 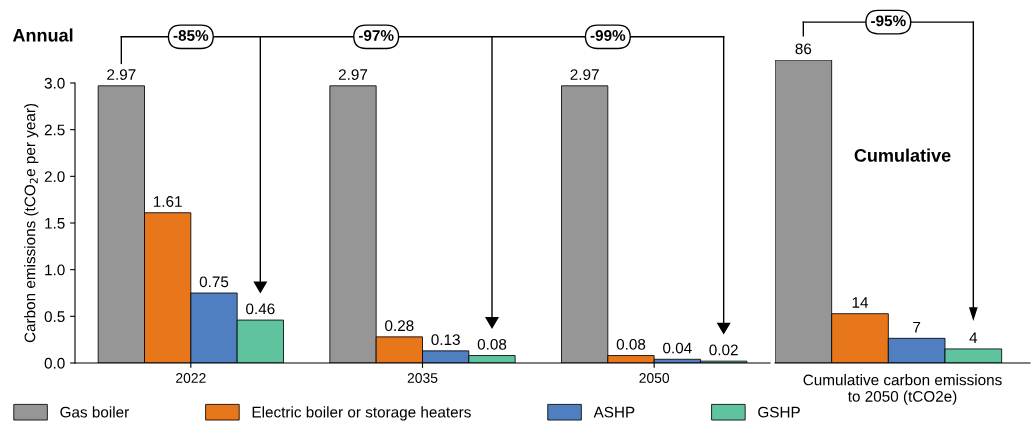 What do you see at coordinates (31, 223) in the screenshot?
I see `y-axis-title: Carbon emissions (tCO$_{2}$e per year)` at bounding box center [31, 223].